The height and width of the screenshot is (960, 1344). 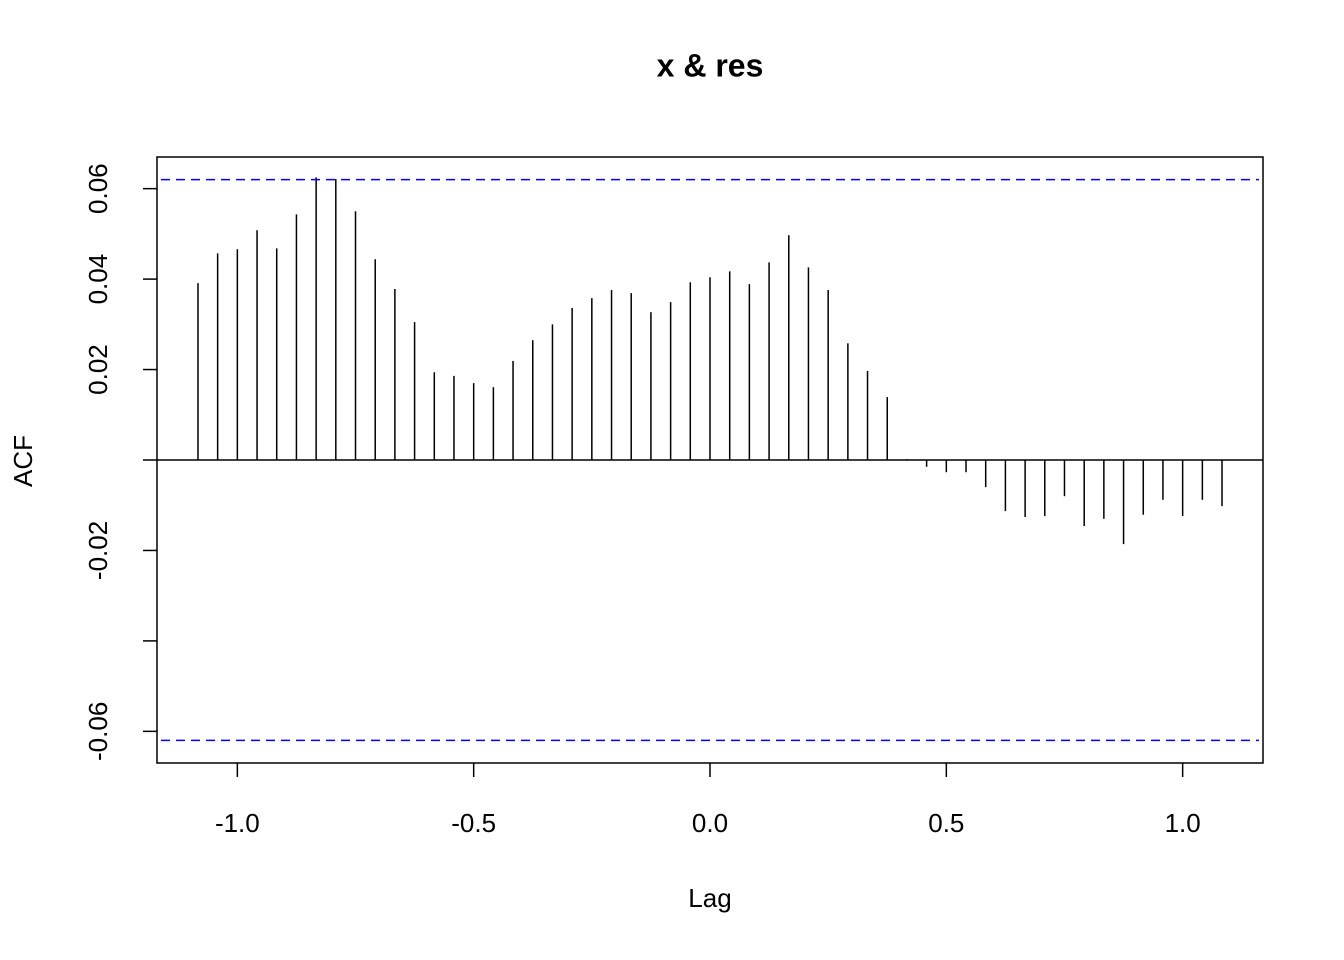 I want to click on y-tick-label: 0.02, so click(x=98, y=369).